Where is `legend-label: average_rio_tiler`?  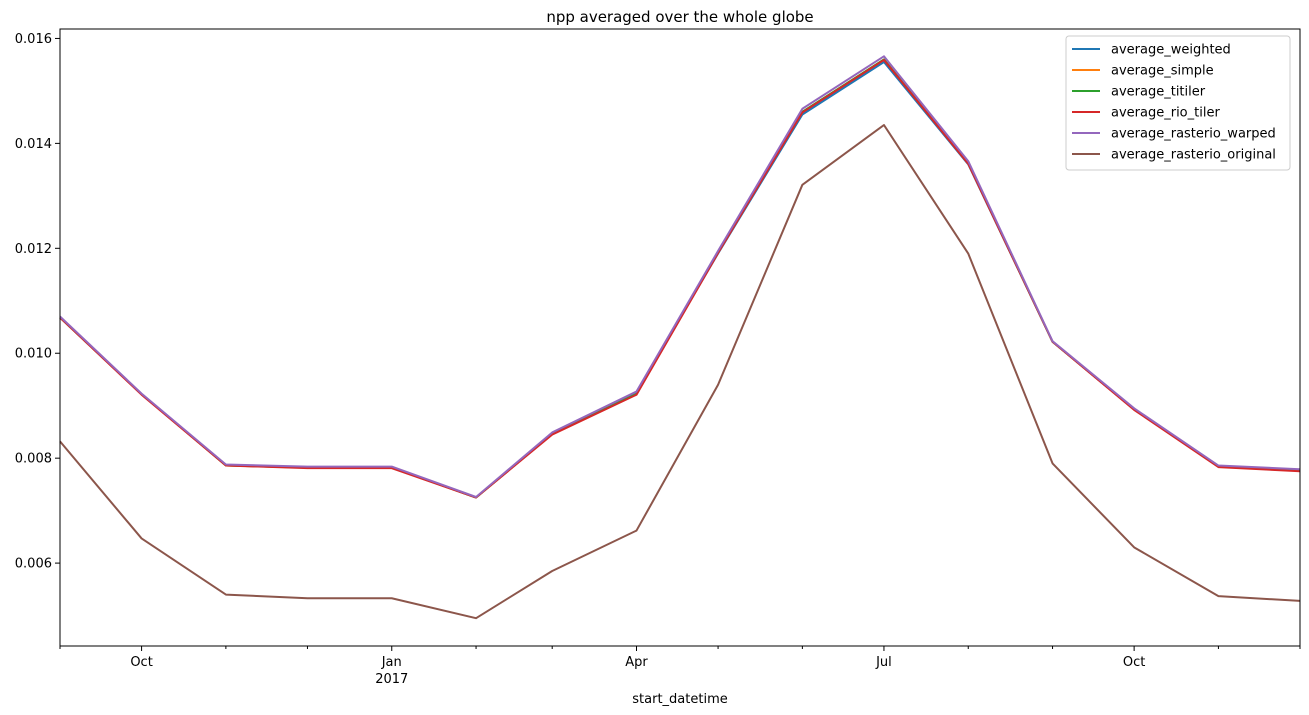
legend-label: average_rio_tiler is located at coordinates (1165, 113).